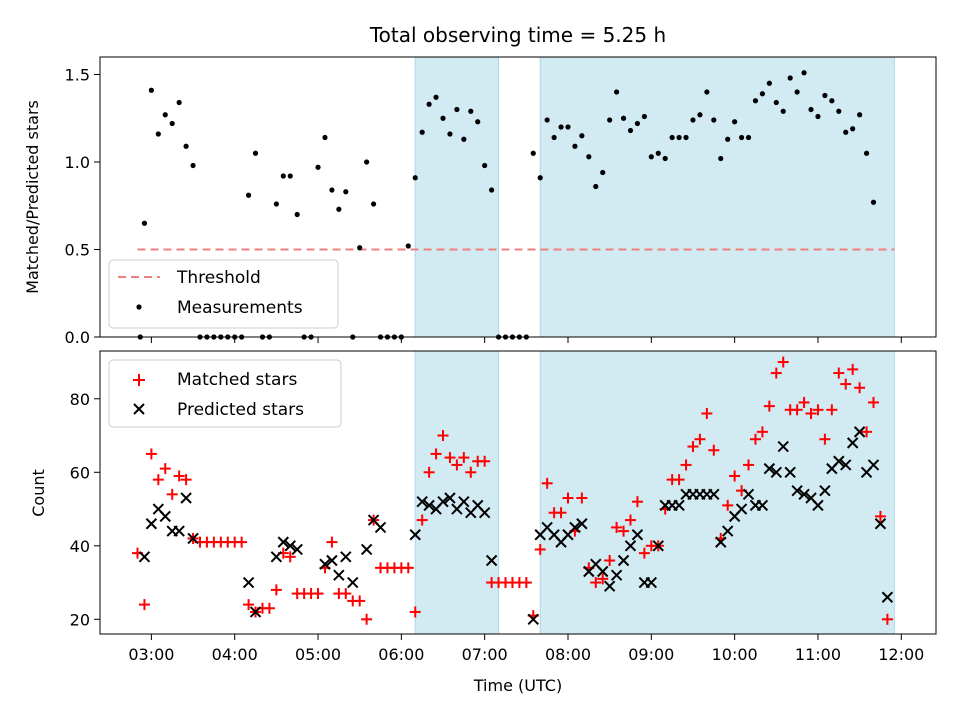  What do you see at coordinates (223, 294) in the screenshot?
I see `top-legend: Threshold Measurements` at bounding box center [223, 294].